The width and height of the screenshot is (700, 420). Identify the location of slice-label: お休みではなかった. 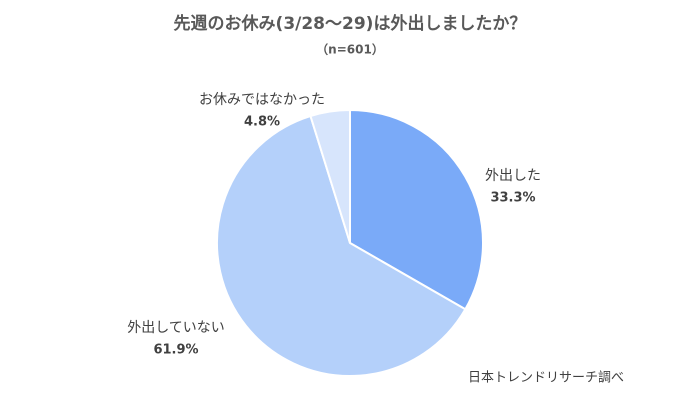
(262, 100).